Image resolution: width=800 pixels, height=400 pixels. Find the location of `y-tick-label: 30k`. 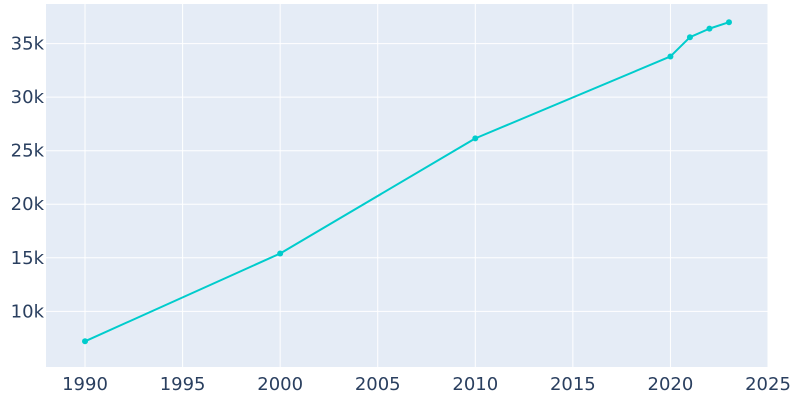

y-tick-label: 30k is located at coordinates (28, 97).